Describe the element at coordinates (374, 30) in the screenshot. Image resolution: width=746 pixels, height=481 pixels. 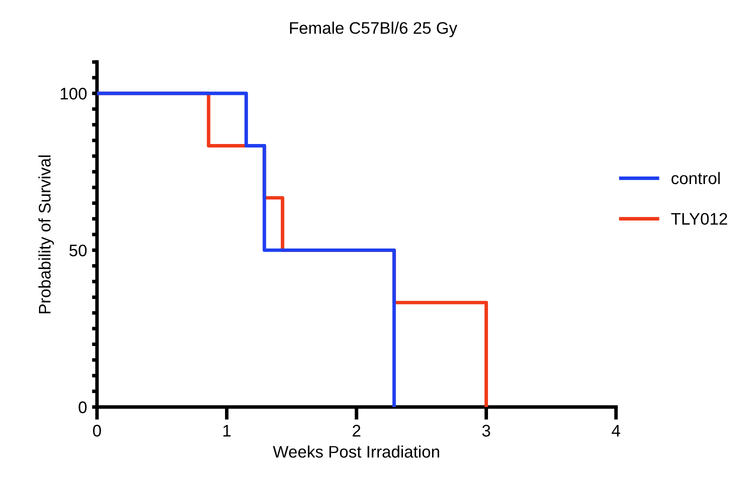
I see `chart-title: Female C57Bl/6 25 Gy` at that location.